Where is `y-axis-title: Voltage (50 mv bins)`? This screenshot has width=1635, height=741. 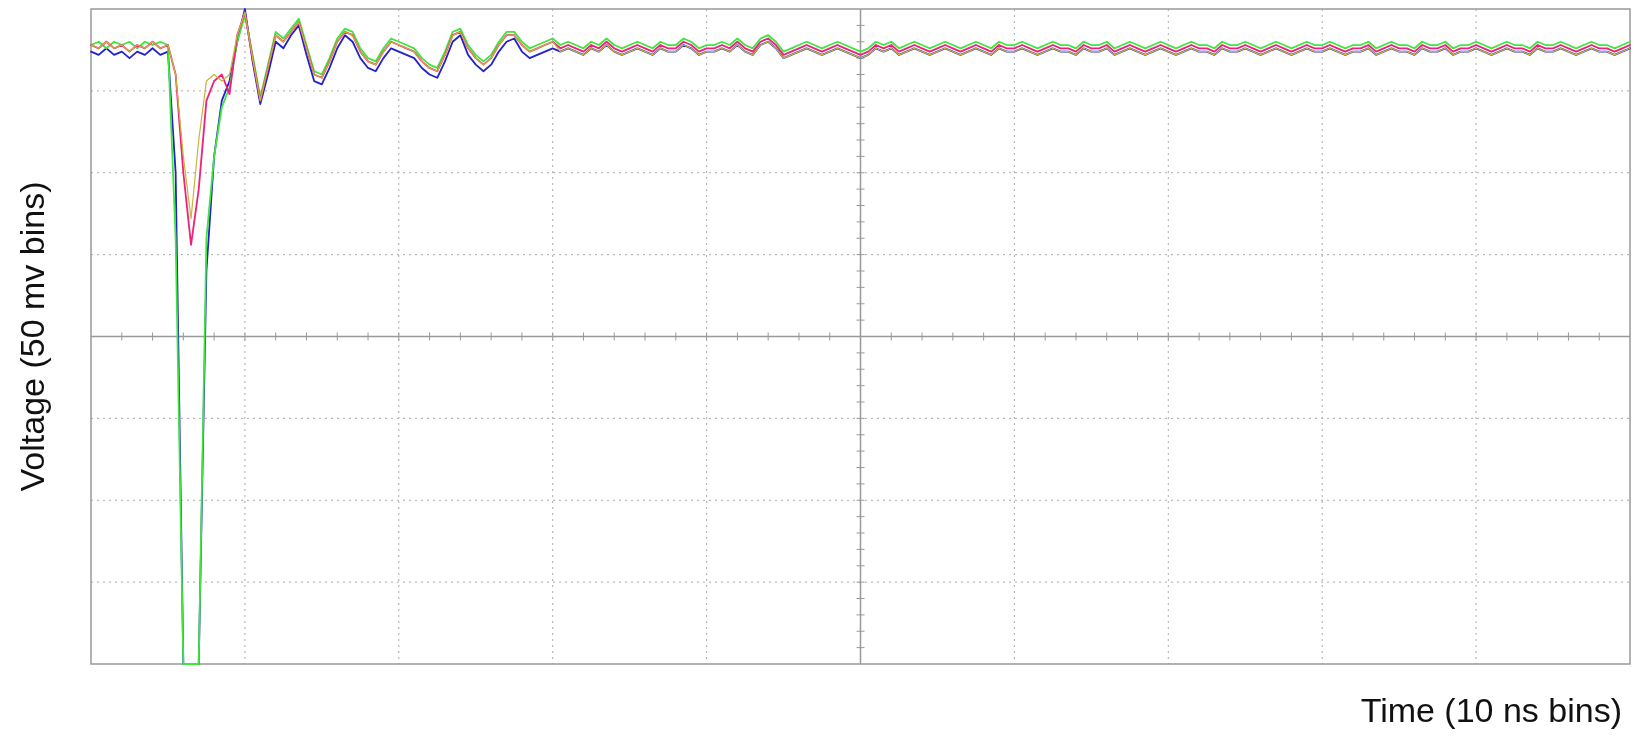
y-axis-title: Voltage (50 mv bins) is located at coordinates (32, 336).